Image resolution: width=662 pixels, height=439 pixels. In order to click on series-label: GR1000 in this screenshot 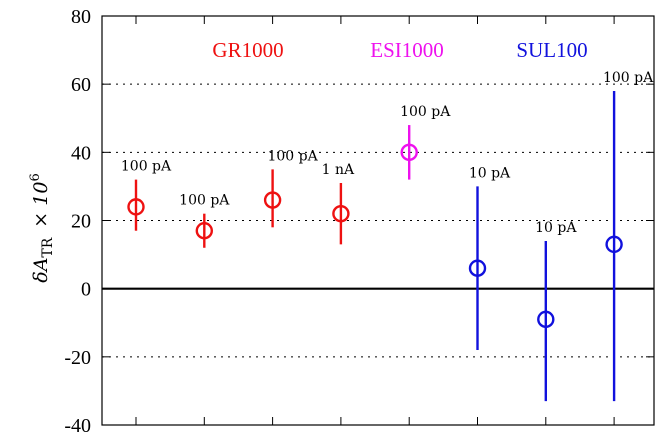, I will do `click(247, 50)`.